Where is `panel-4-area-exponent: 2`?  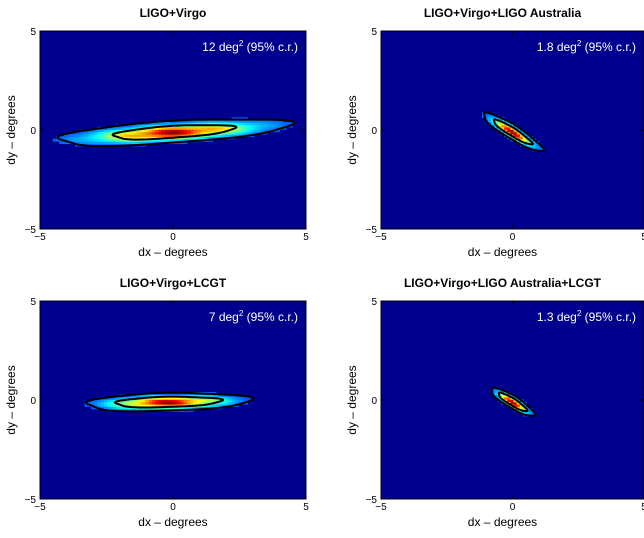 panel-4-area-exponent: 2 is located at coordinates (579, 313).